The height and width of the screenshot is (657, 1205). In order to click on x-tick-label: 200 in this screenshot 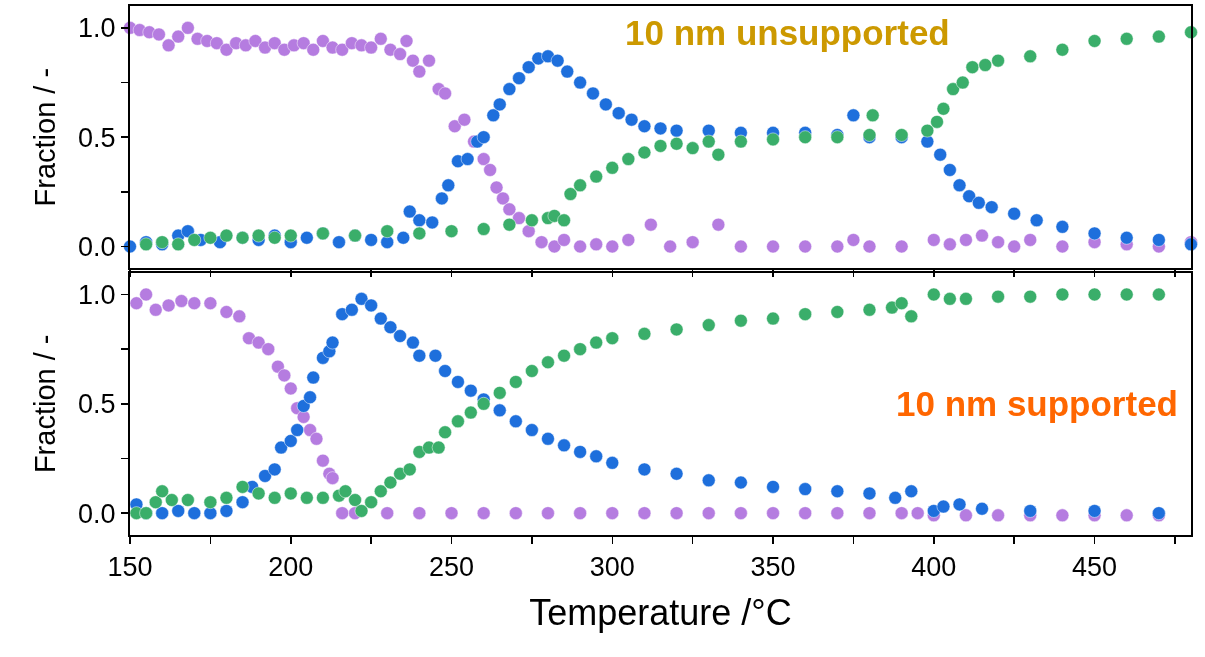, I will do `click(291, 567)`.